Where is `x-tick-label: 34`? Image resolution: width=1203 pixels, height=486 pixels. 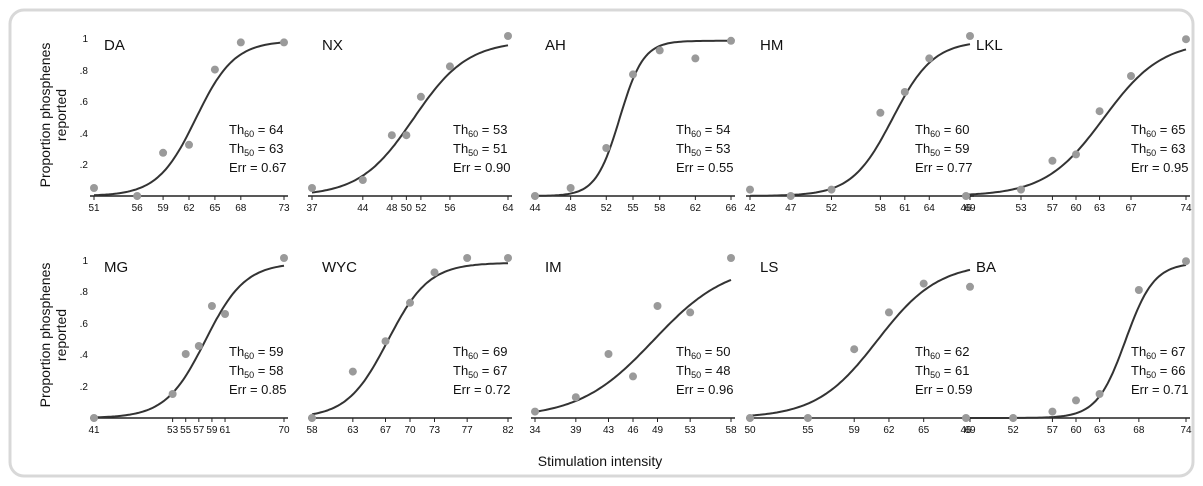 x-tick-label: 34 is located at coordinates (535, 430).